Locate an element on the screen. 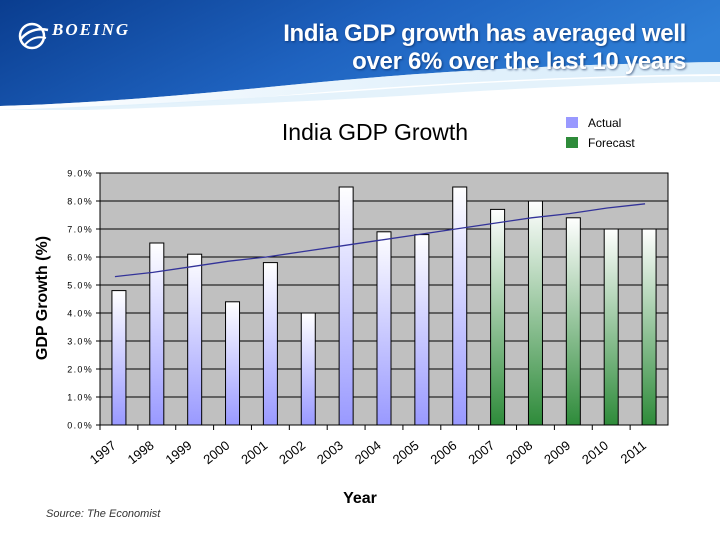 This screenshot has height=540, width=720. slide-title-line-2: over 6% over the last 10 years is located at coordinates (519, 61).